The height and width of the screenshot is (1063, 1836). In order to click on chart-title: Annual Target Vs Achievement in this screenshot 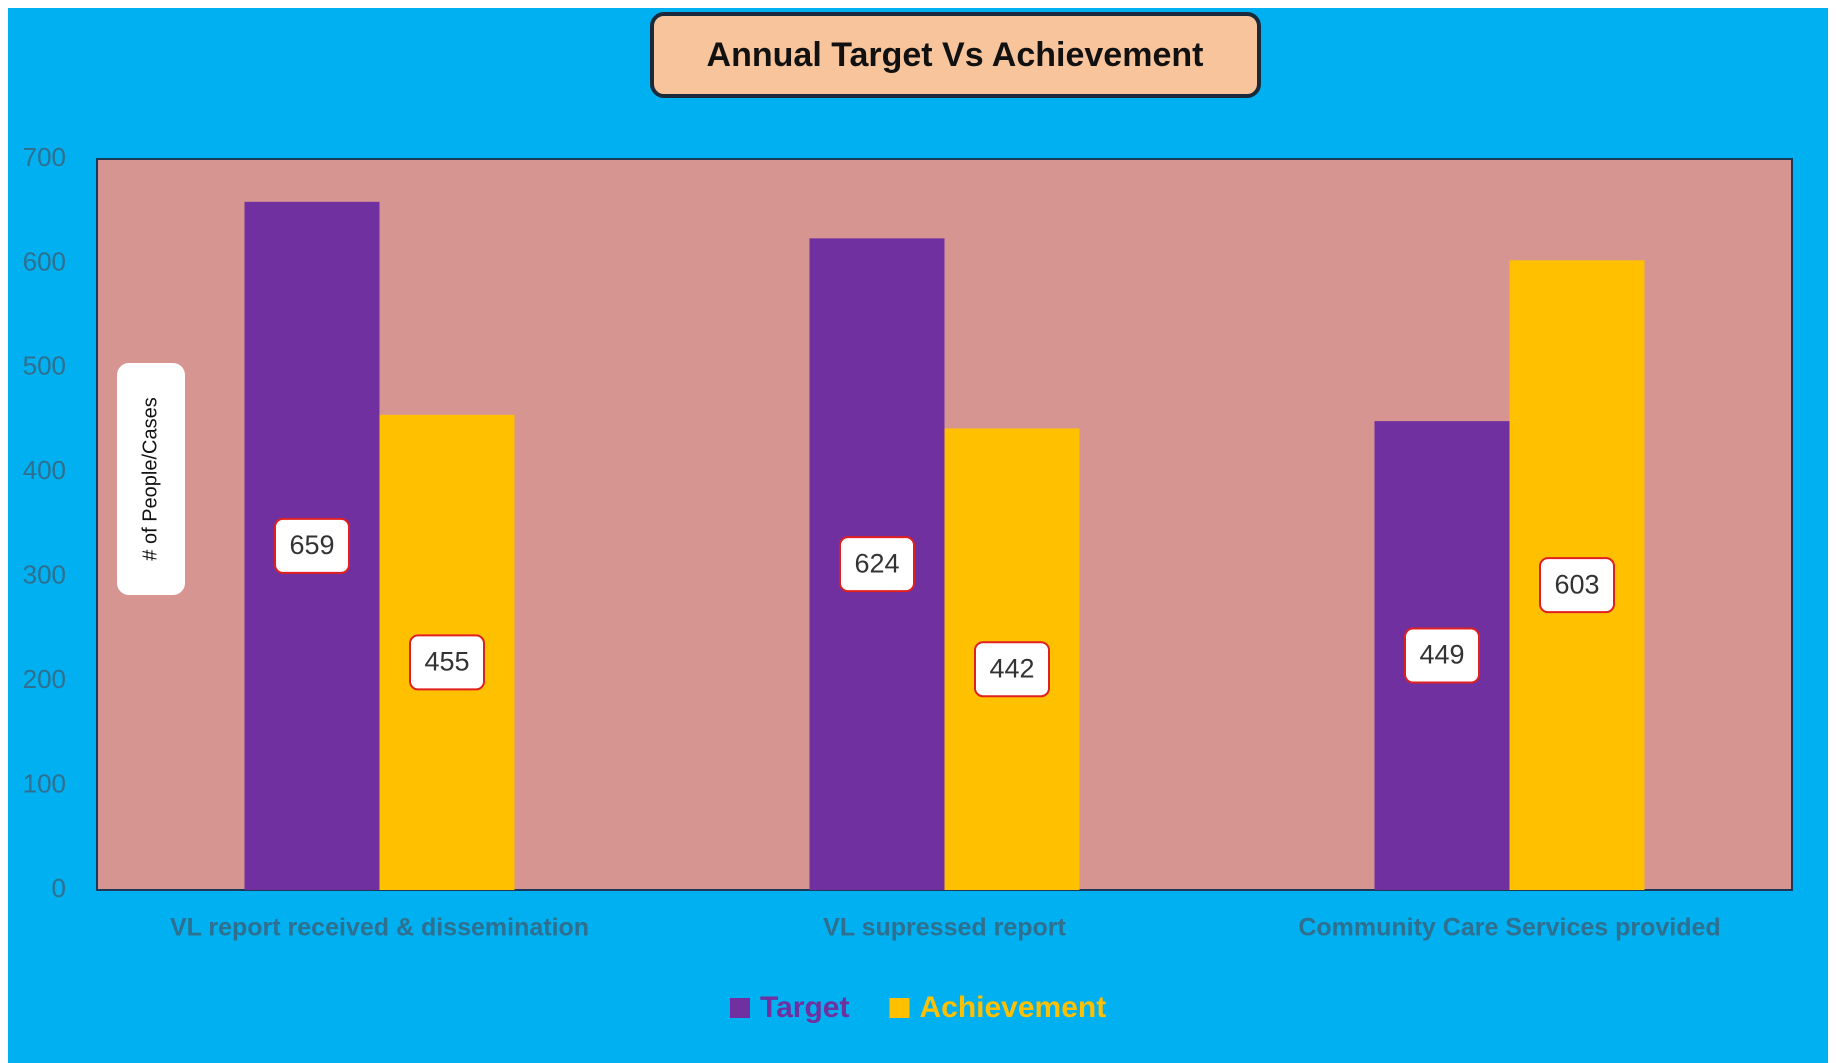, I will do `click(955, 55)`.